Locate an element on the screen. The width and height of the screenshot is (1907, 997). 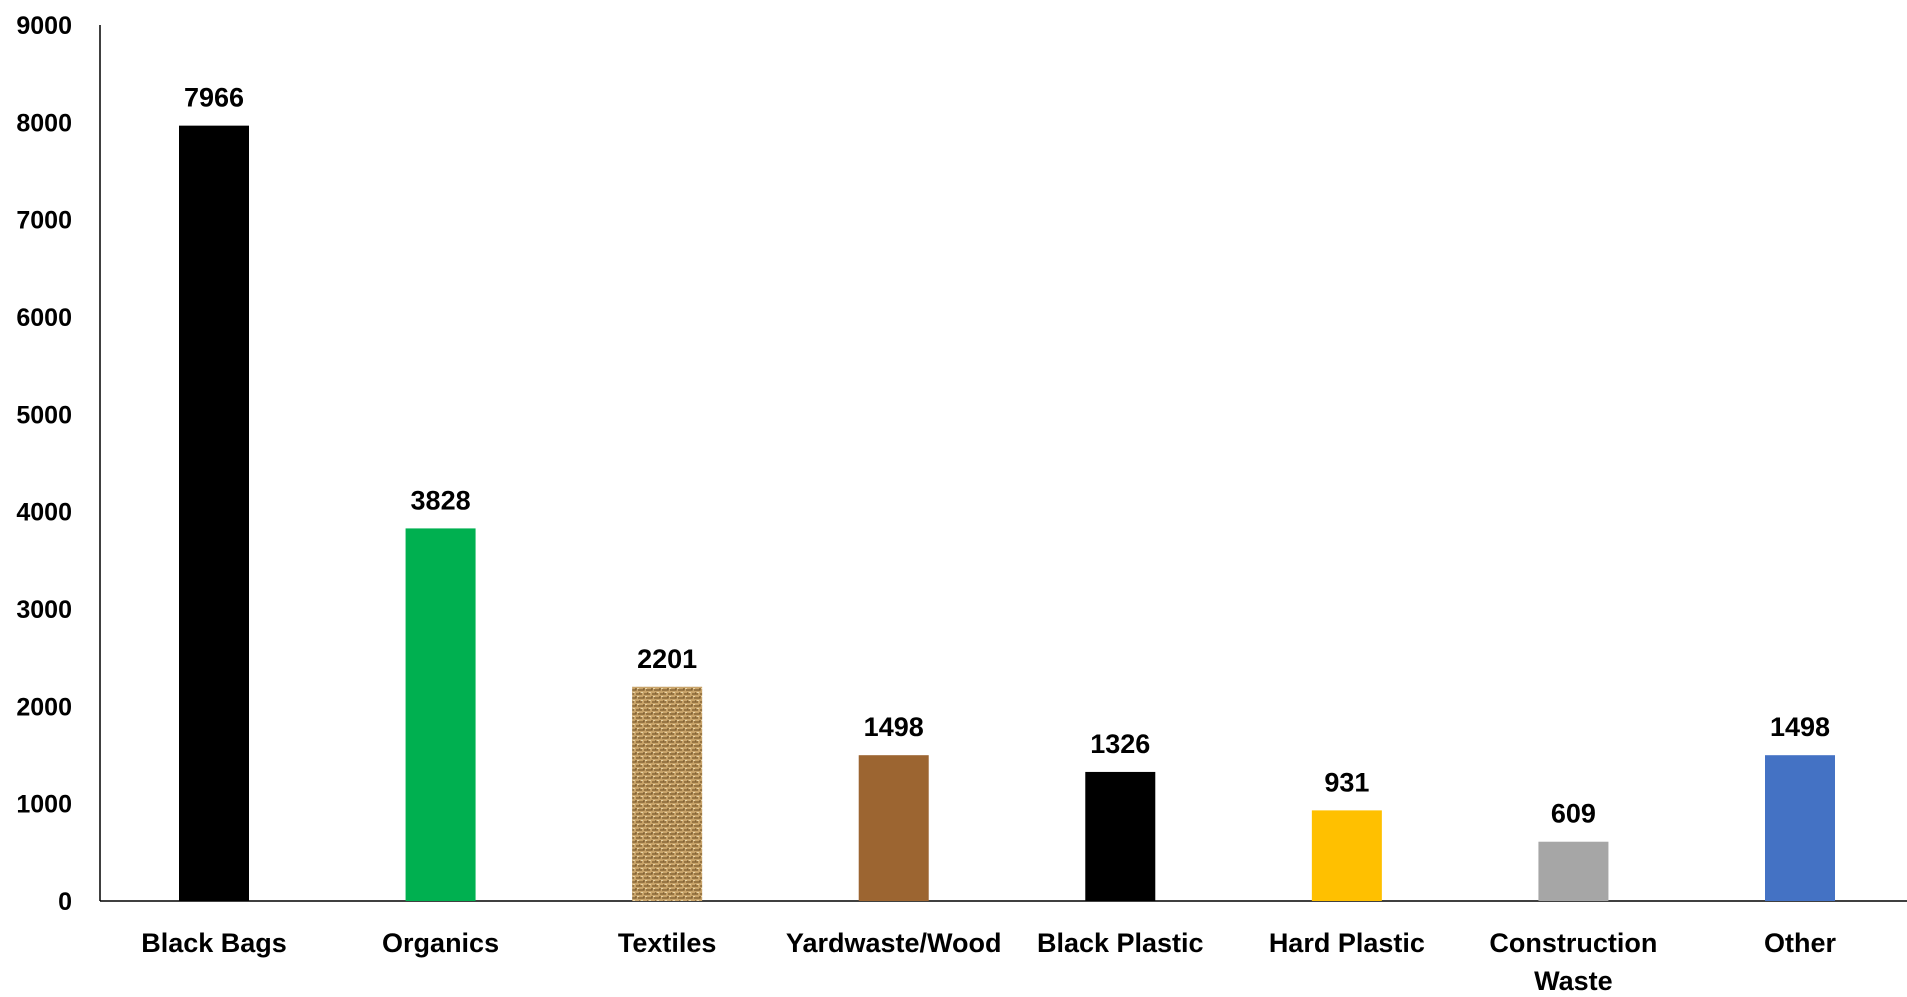
x-tick-label: Hard Plastic is located at coordinates (1347, 943).